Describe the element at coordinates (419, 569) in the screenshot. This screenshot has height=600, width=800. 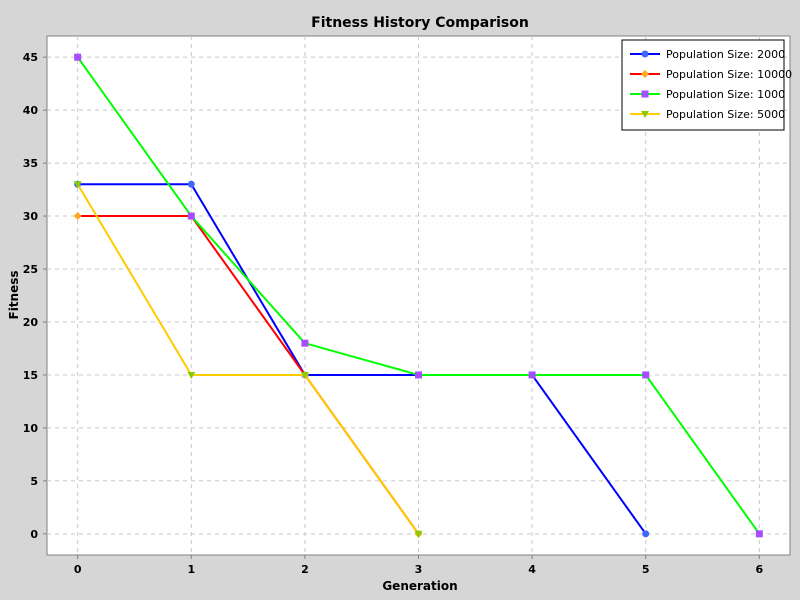
I see `x-tick-label: 3` at that location.